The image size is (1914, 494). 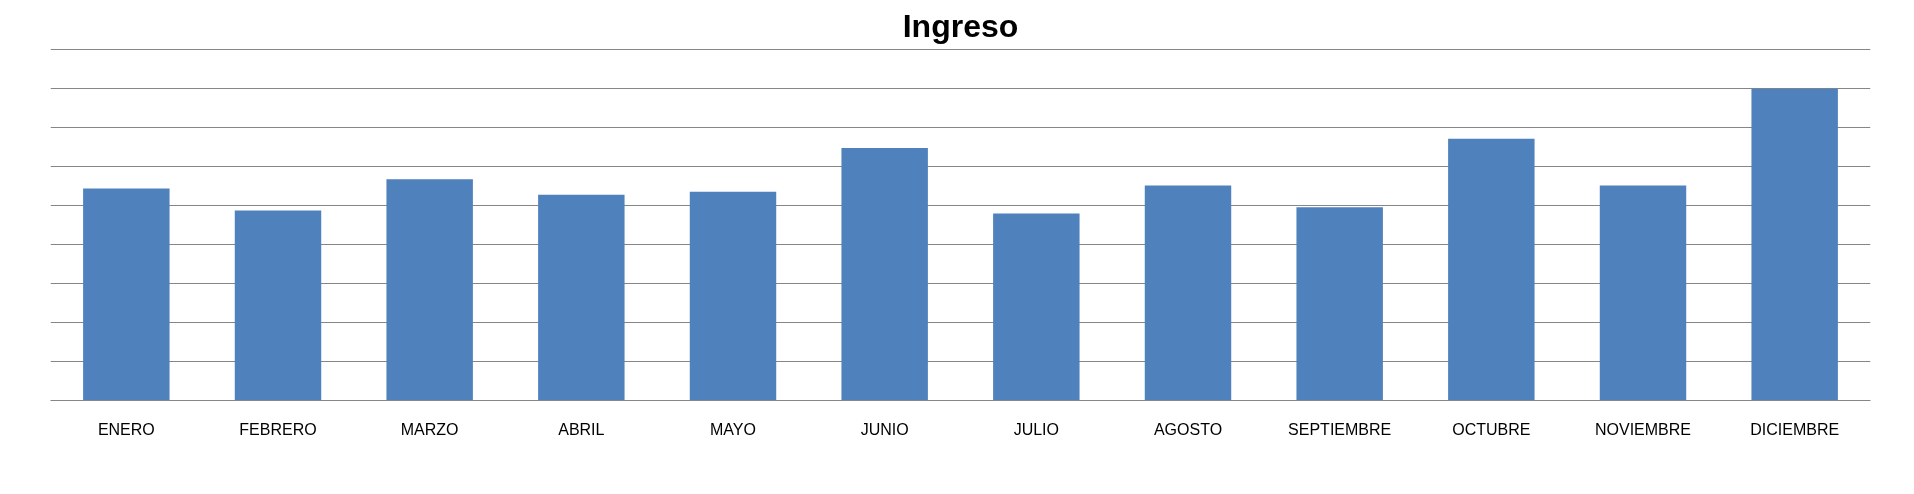 I want to click on x-tick-label: NOVIEMBRE, so click(x=1643, y=429).